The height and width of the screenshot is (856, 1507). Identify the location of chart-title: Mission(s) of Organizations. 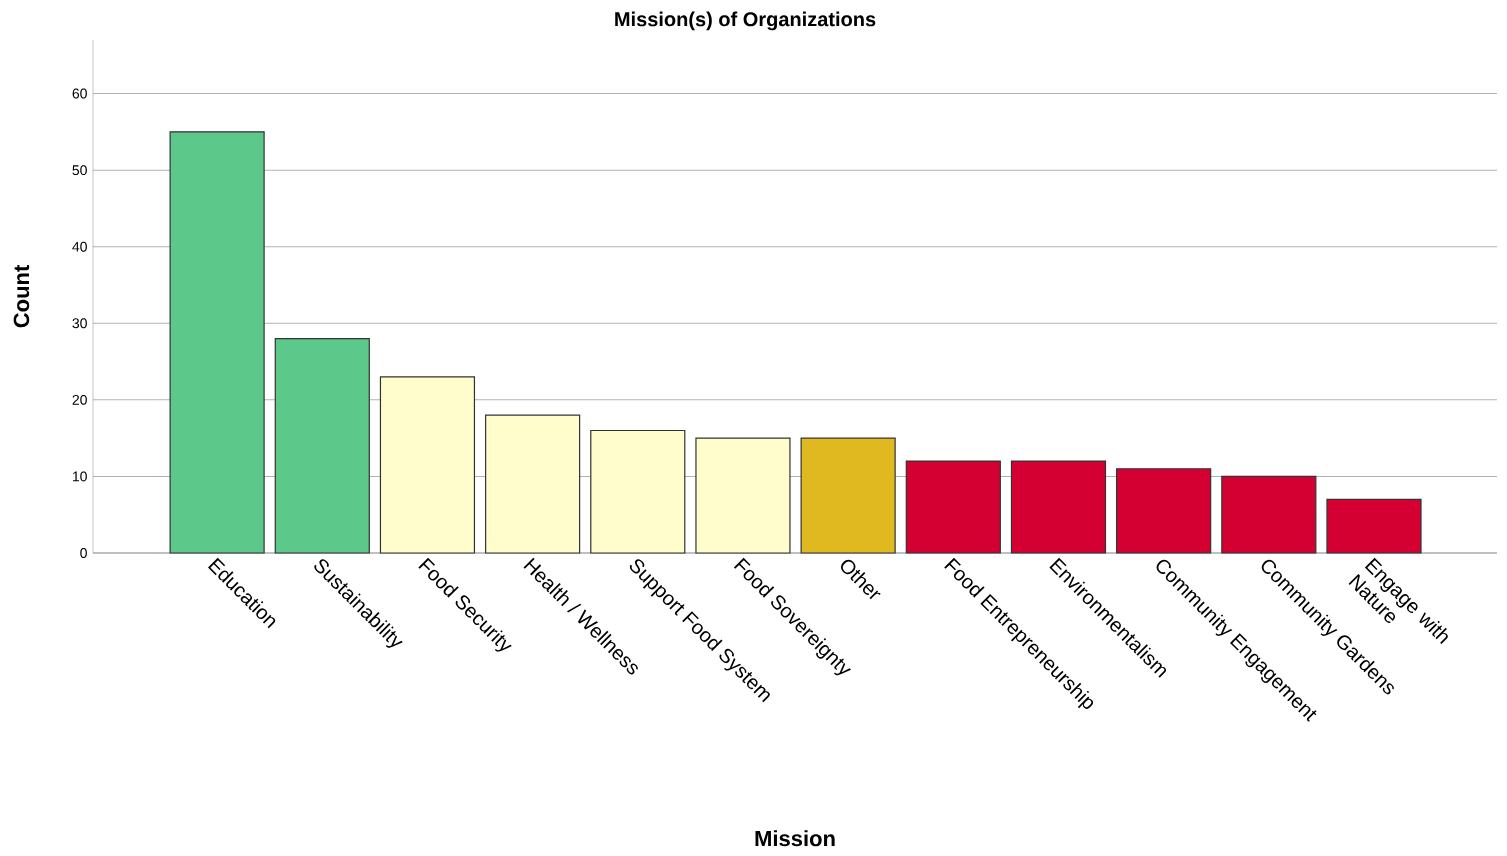
(745, 21).